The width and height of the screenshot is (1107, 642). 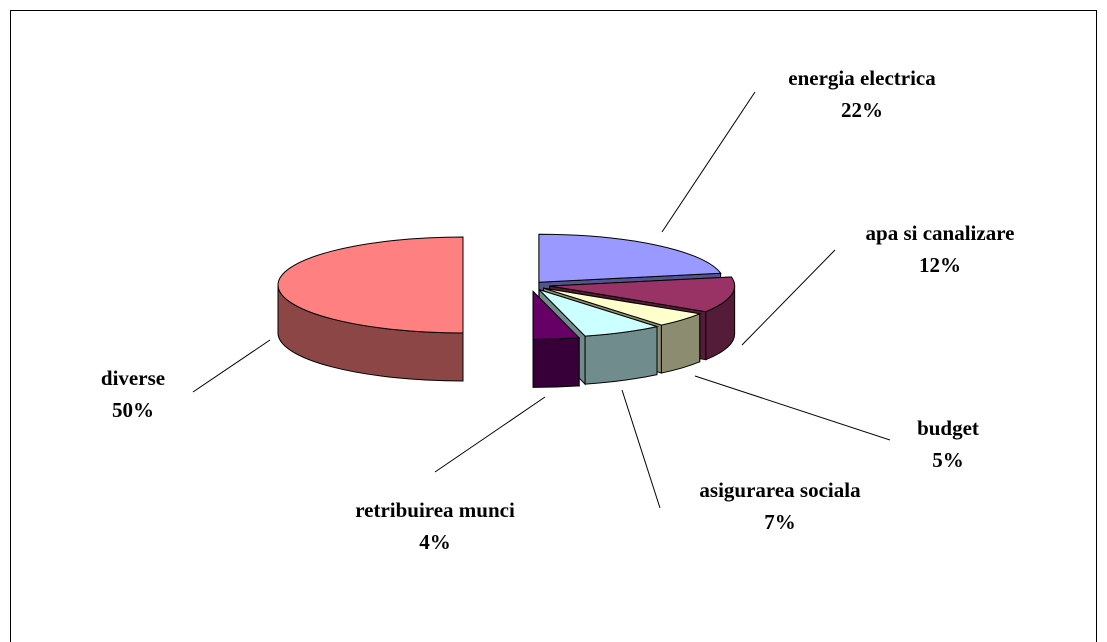 What do you see at coordinates (948, 428) in the screenshot?
I see `slice-label: budget` at bounding box center [948, 428].